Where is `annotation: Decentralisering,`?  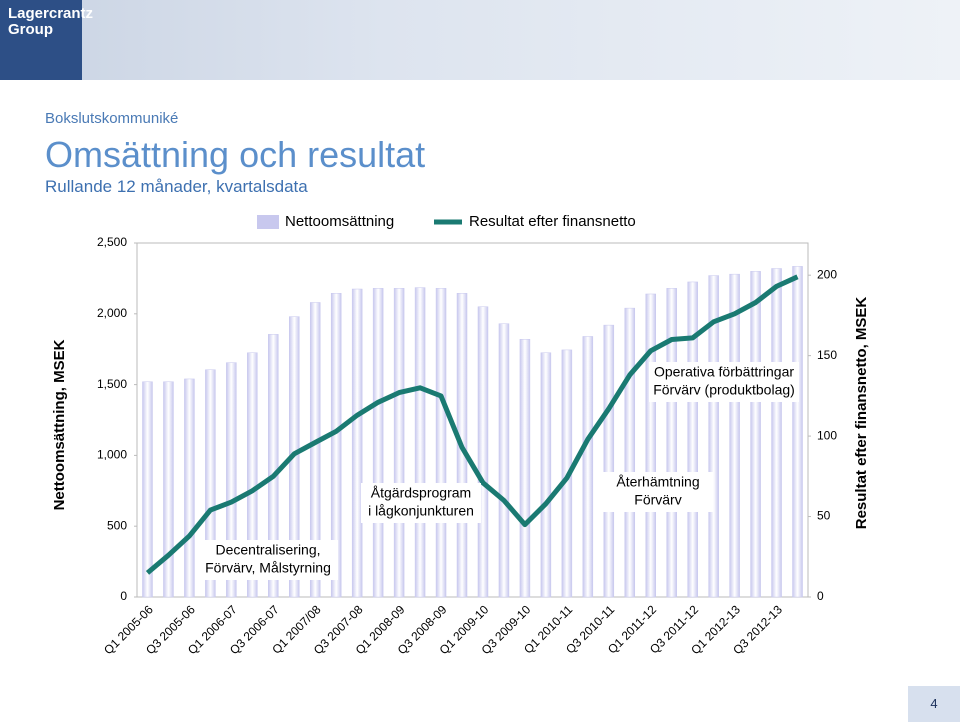 annotation: Decentralisering, is located at coordinates (267, 550).